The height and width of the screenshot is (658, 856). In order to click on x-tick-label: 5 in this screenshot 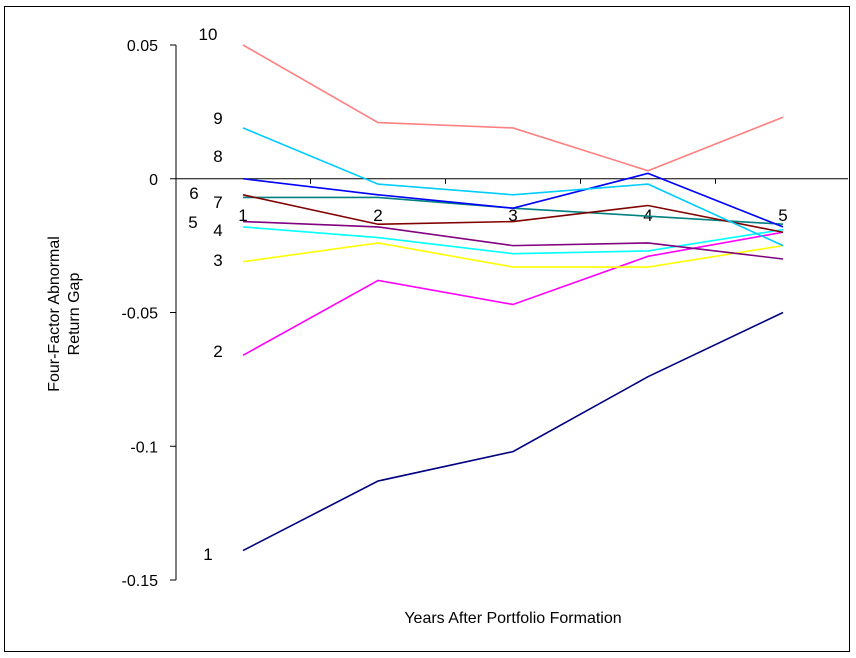, I will do `click(782, 215)`.